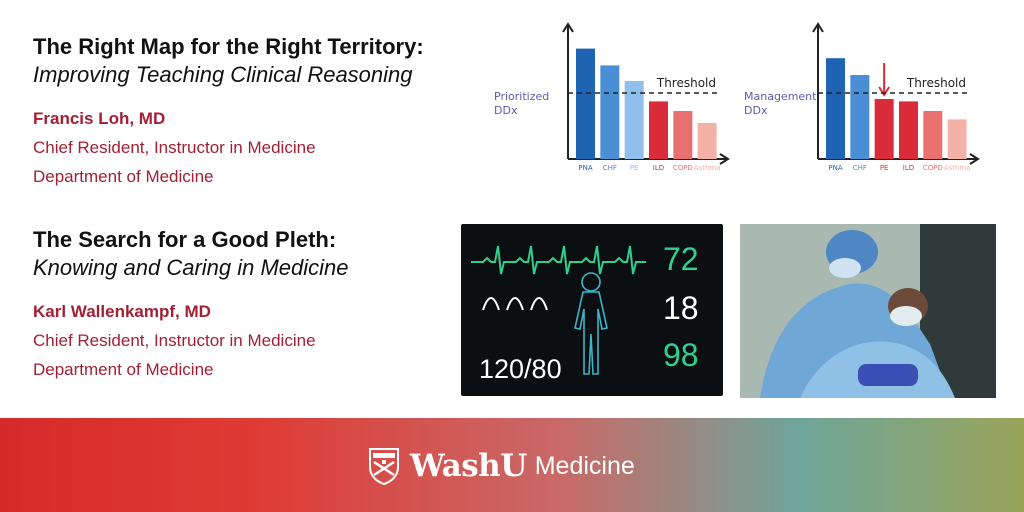  Describe the element at coordinates (228, 46) in the screenshot. I see `talk-1-title: The Right Map for the Right Territory:` at that location.